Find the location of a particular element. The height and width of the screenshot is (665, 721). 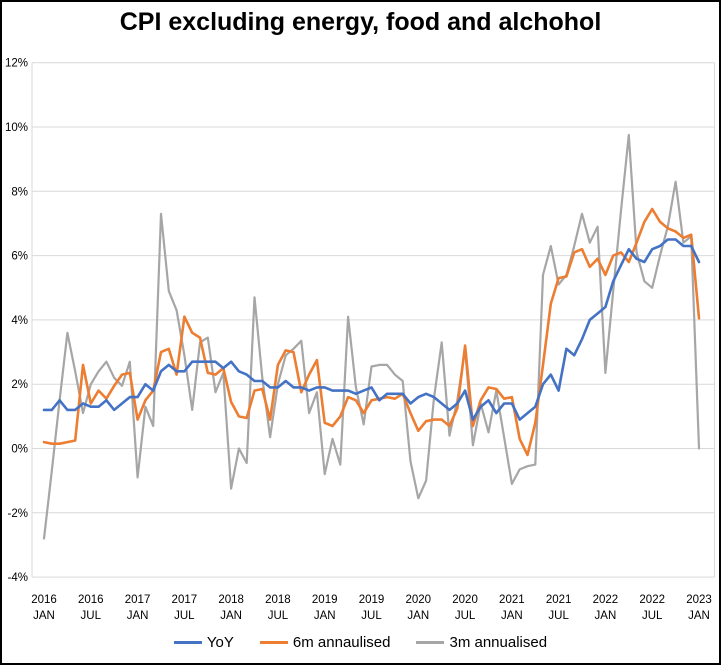

y-axis-tick-label: 6% is located at coordinates (19, 257).